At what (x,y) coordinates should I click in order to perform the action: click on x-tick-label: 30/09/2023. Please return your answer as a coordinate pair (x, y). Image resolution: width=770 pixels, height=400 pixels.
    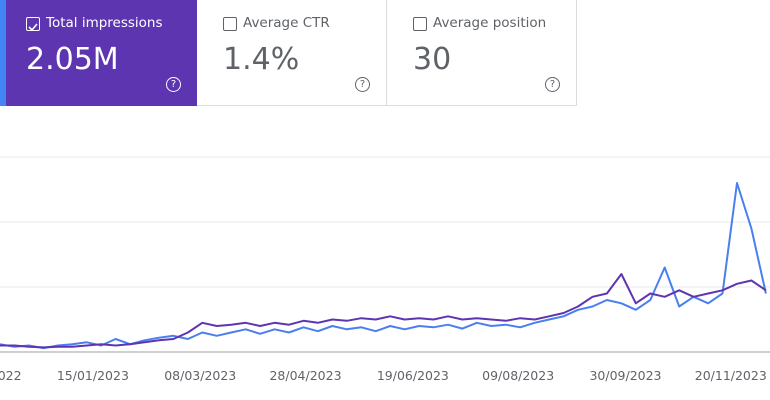
    Looking at the image, I should click on (625, 375).